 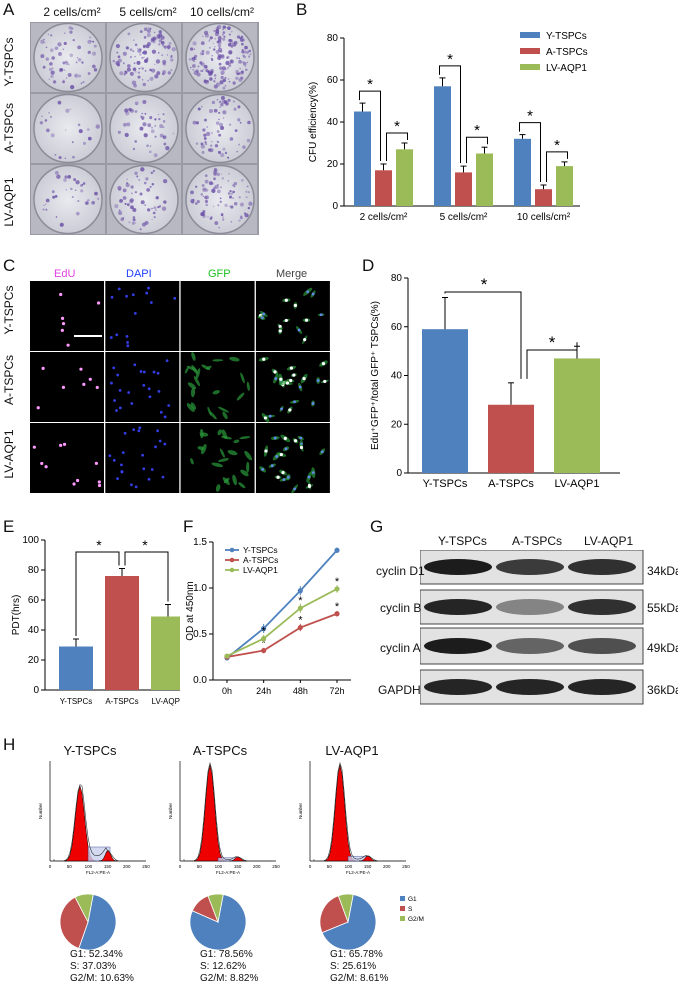 I want to click on y-tick-label: 40, so click(x=34, y=630).